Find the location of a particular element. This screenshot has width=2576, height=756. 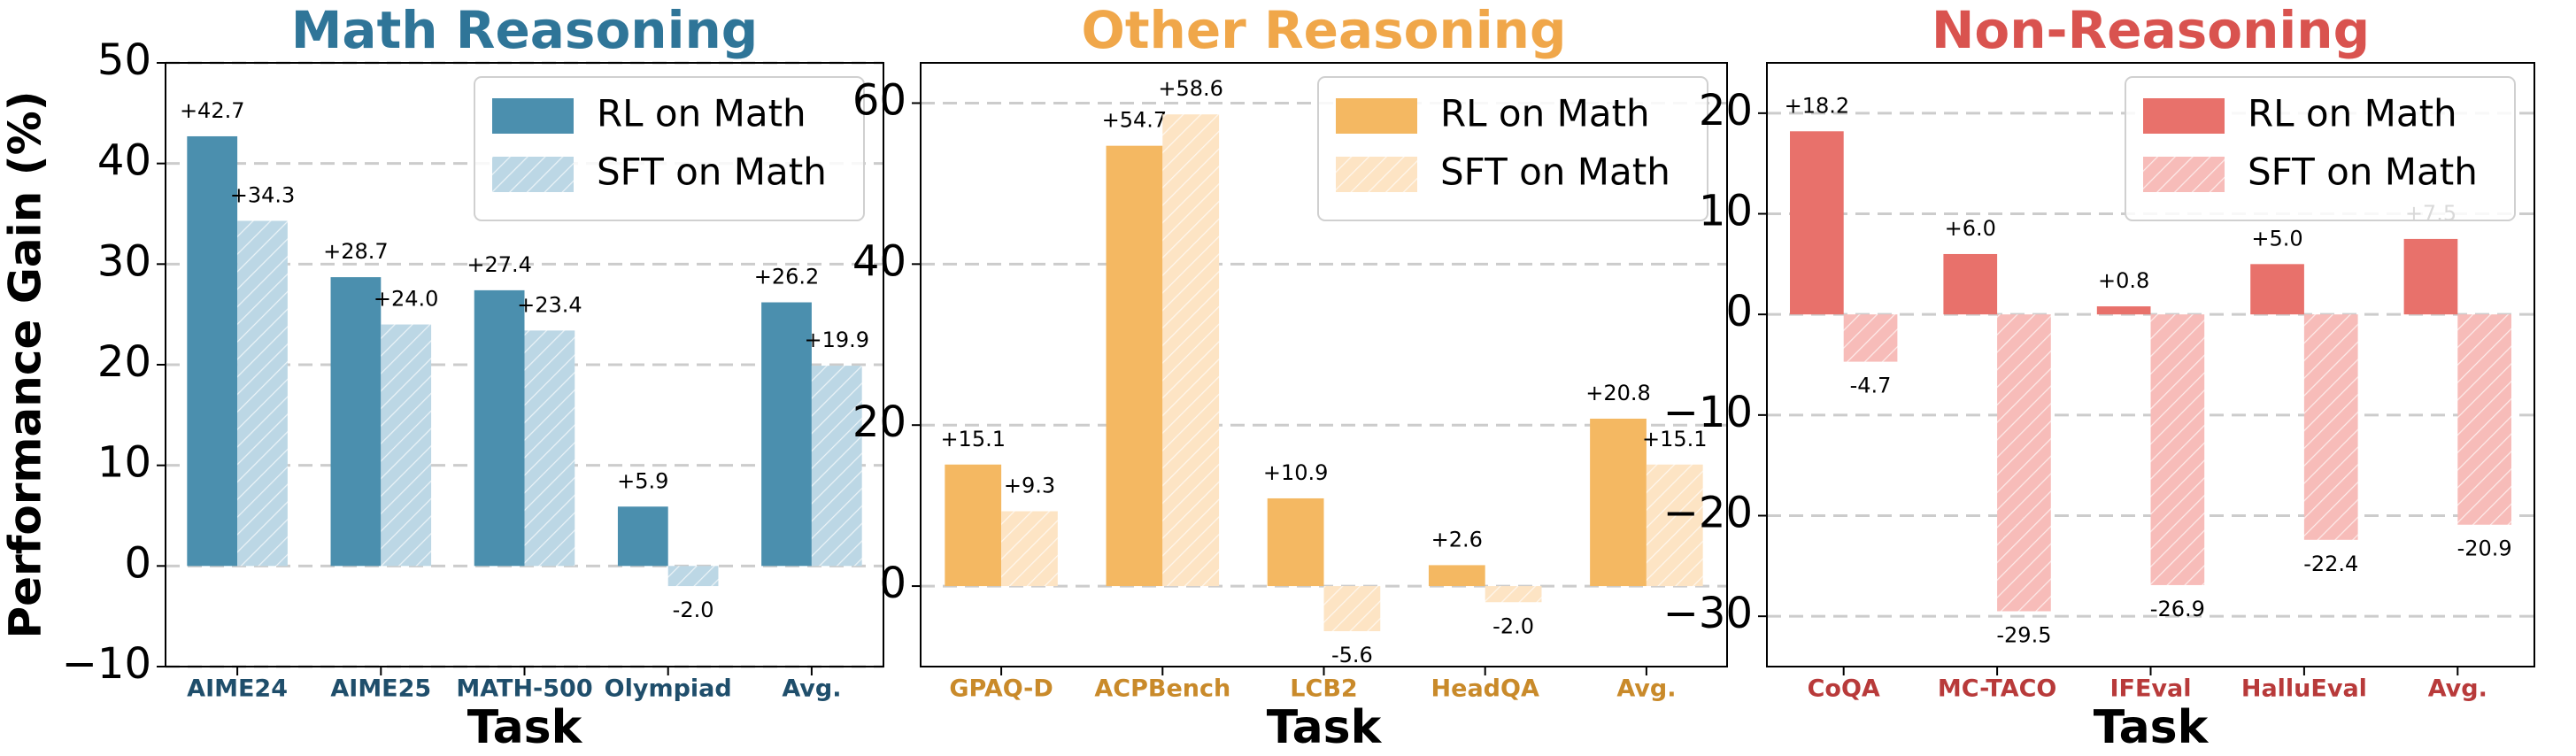

value-label: +42.7 is located at coordinates (212, 110).